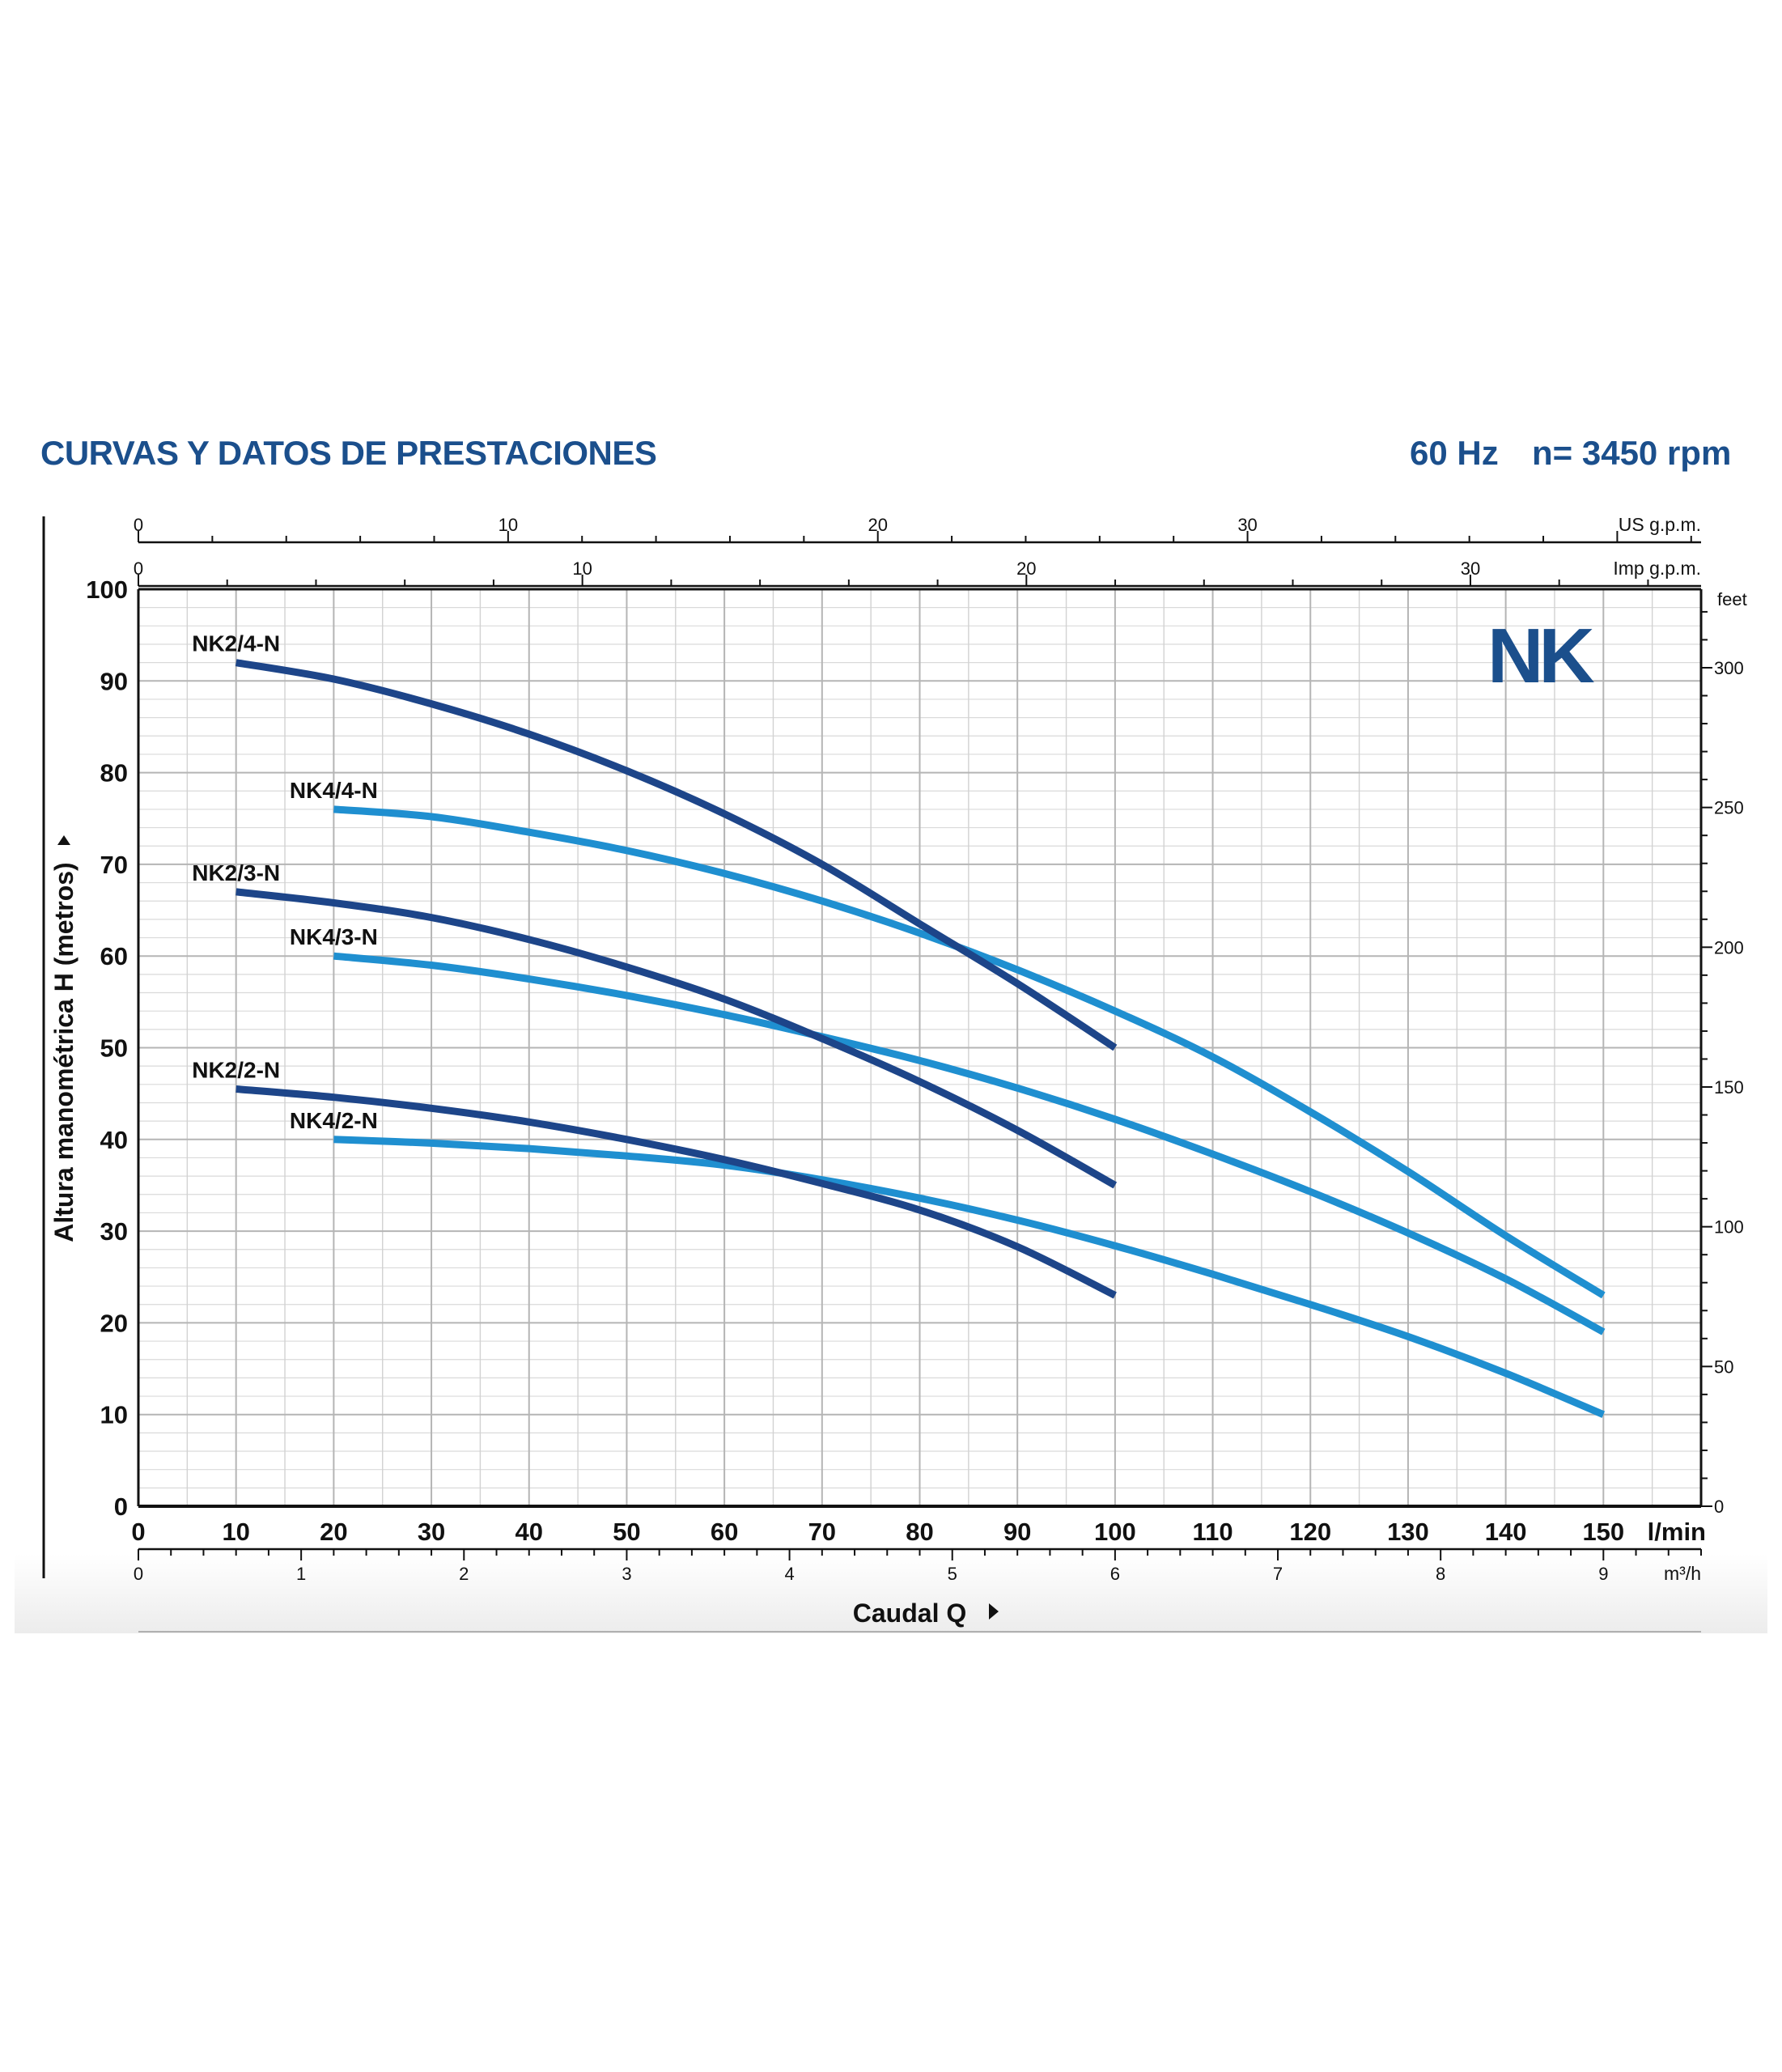 The height and width of the screenshot is (2072, 1782). Describe the element at coordinates (464, 1574) in the screenshot. I see `m3h-axis-tick-label: 2` at that location.